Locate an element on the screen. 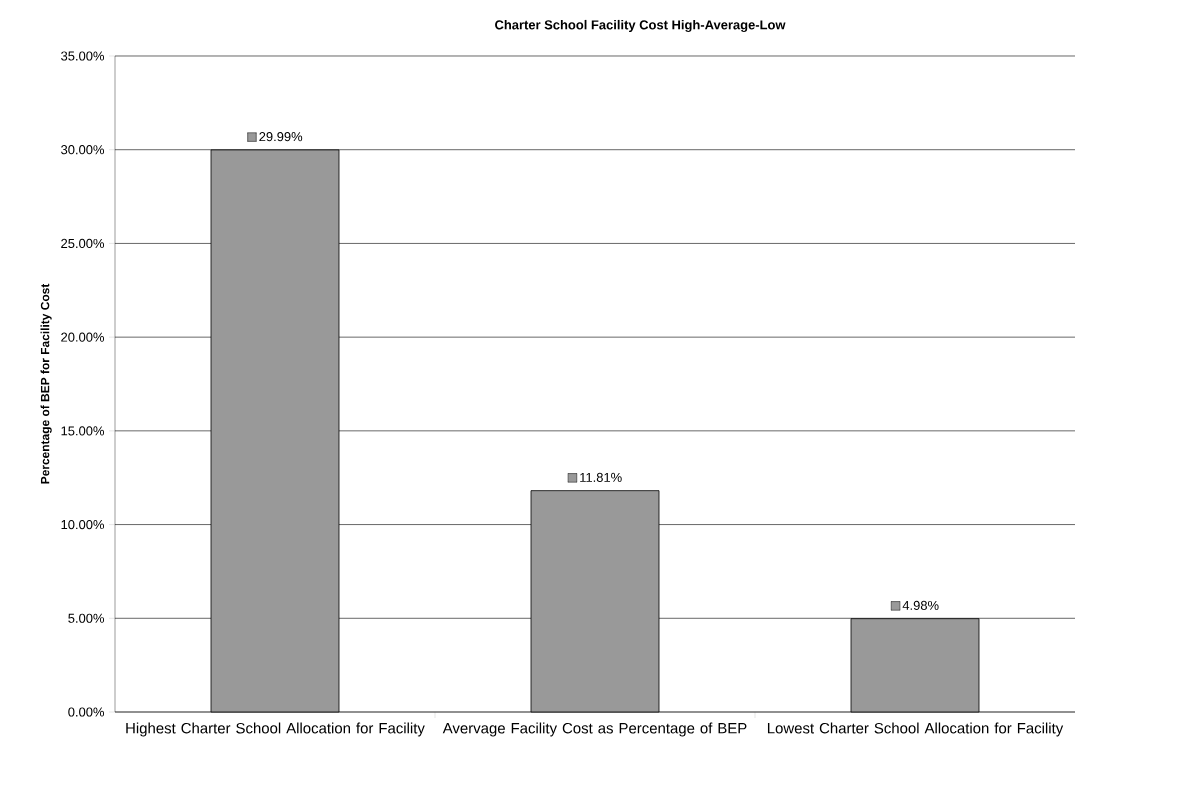 Image resolution: width=1200 pixels, height=804 pixels. x-tick-label: Lowest Charter School Allocation for Facility is located at coordinates (915, 729).